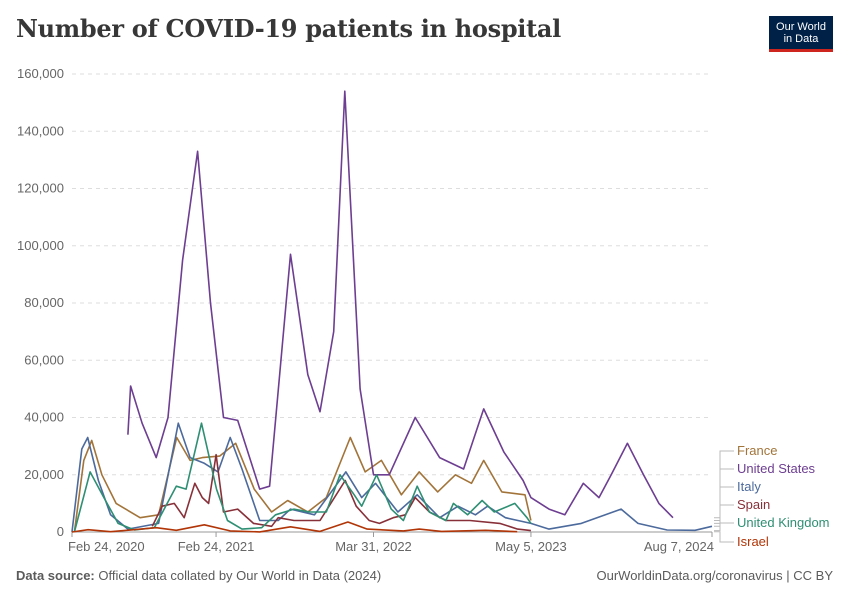 Image resolution: width=850 pixels, height=600 pixels. I want to click on series-line-italy, so click(392, 477).